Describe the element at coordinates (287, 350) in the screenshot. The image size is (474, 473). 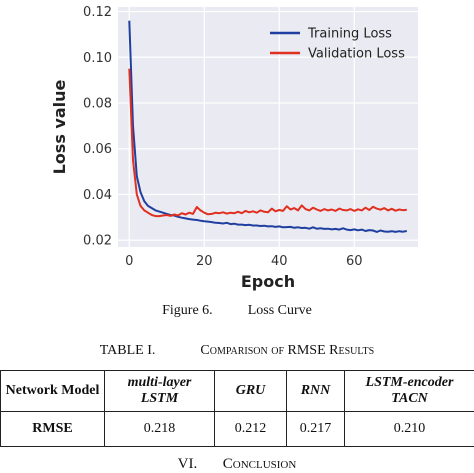
I see `table-caption: Comparison of RMSE Results` at that location.